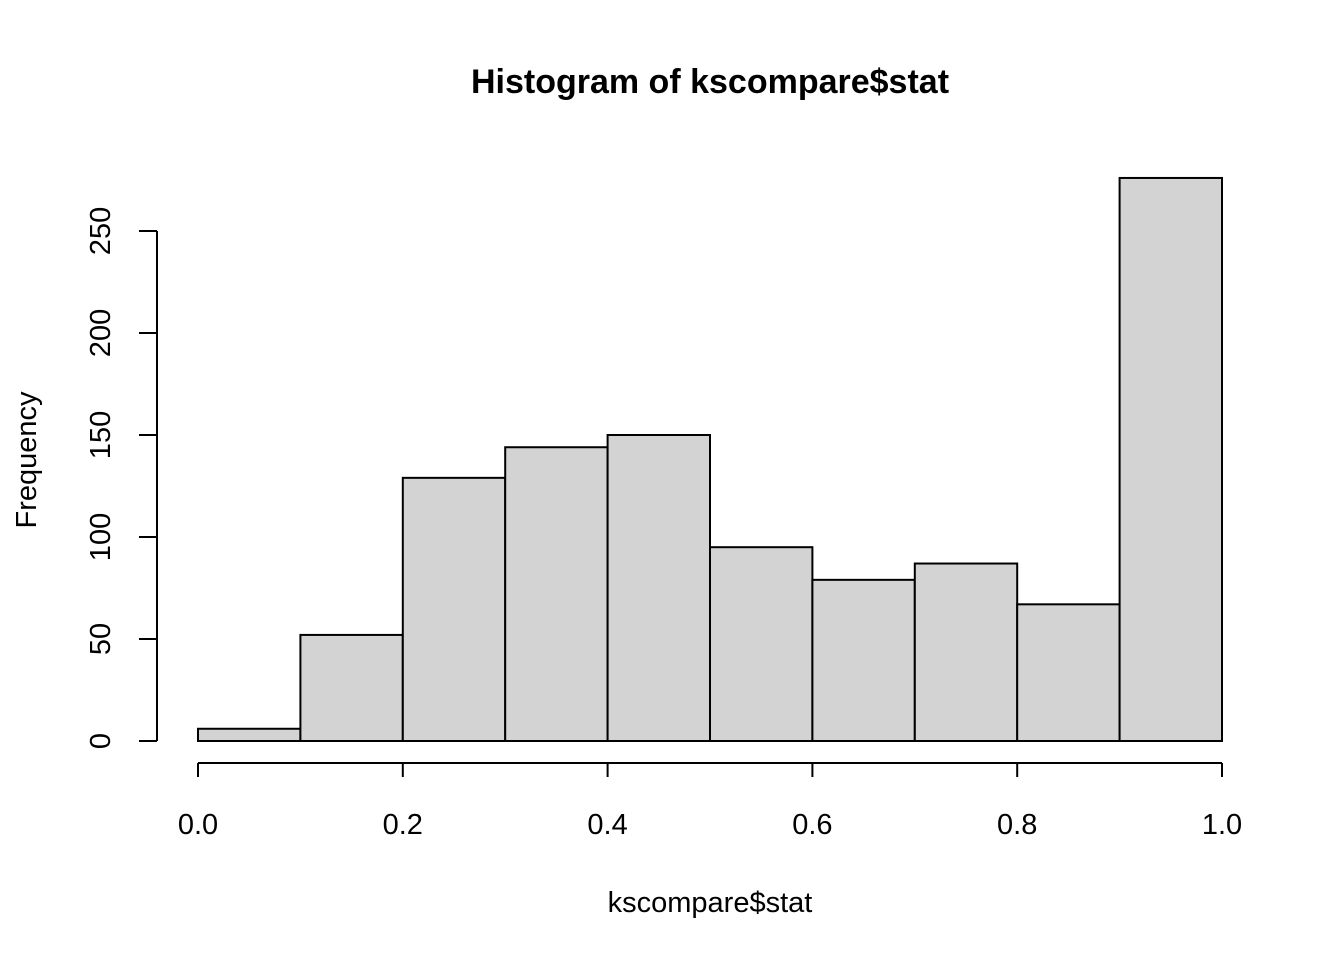 Image resolution: width=1344 pixels, height=960 pixels. I want to click on y-tick-label: 0, so click(101, 741).